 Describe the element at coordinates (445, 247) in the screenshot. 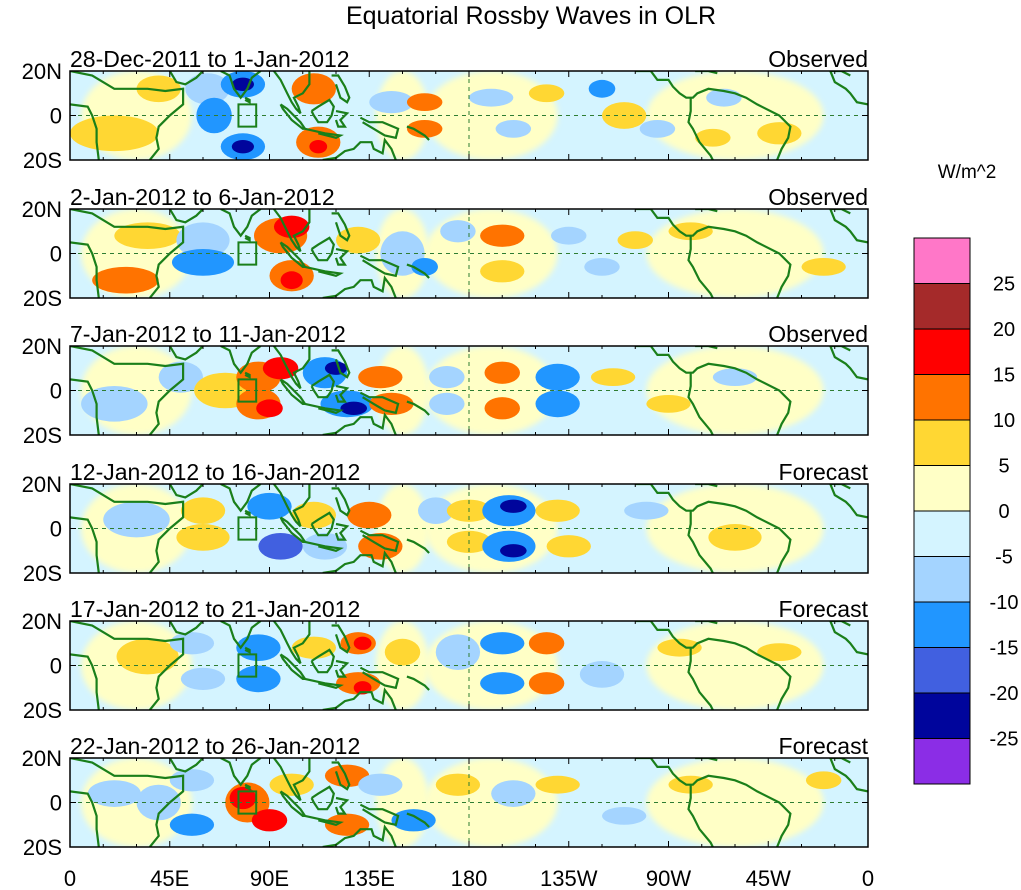

I see `panel-2: 20N 0 20S 2-Jan-2012 to 6-Jan-2012 Observed` at that location.